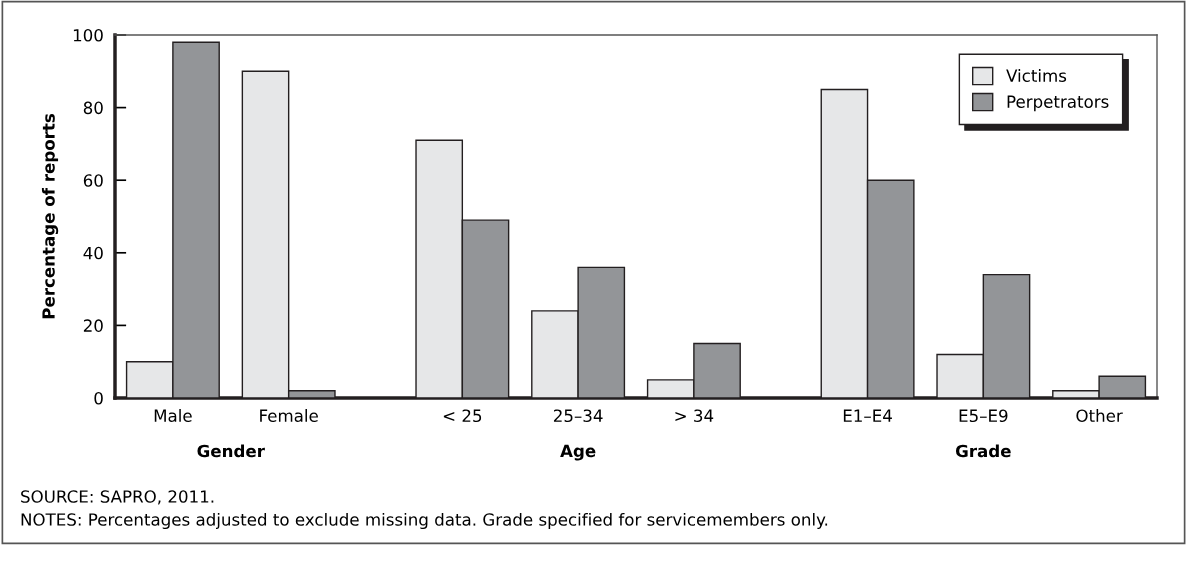  I want to click on legend-label: Perpetrators, so click(1058, 103).